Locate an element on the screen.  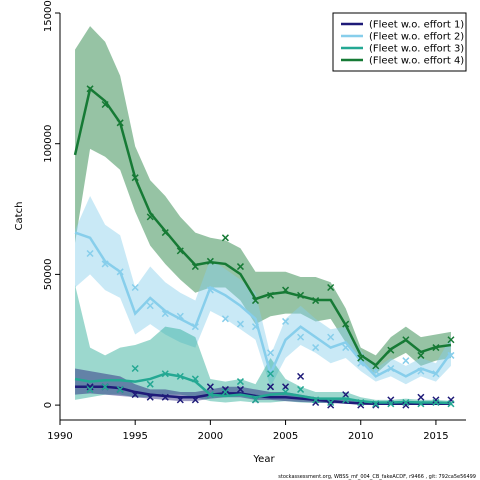
x-tick-label: 1990 is located at coordinates (59, 436).